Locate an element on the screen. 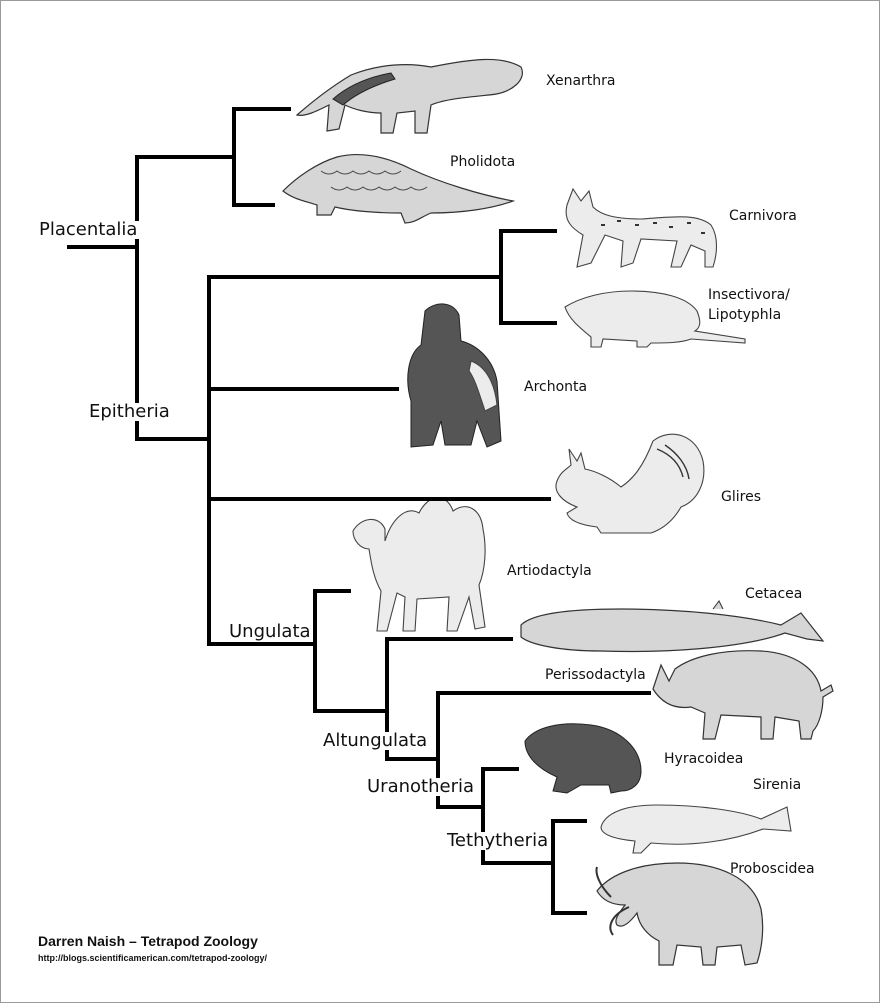 This screenshot has height=1003, width=880. giant-anteater-illustration is located at coordinates (409, 96).